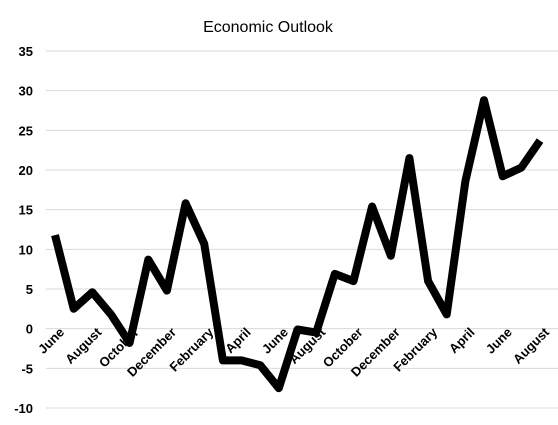 This screenshot has width=558, height=425. Describe the element at coordinates (26, 91) in the screenshot. I see `y-tick-label: 30` at that location.